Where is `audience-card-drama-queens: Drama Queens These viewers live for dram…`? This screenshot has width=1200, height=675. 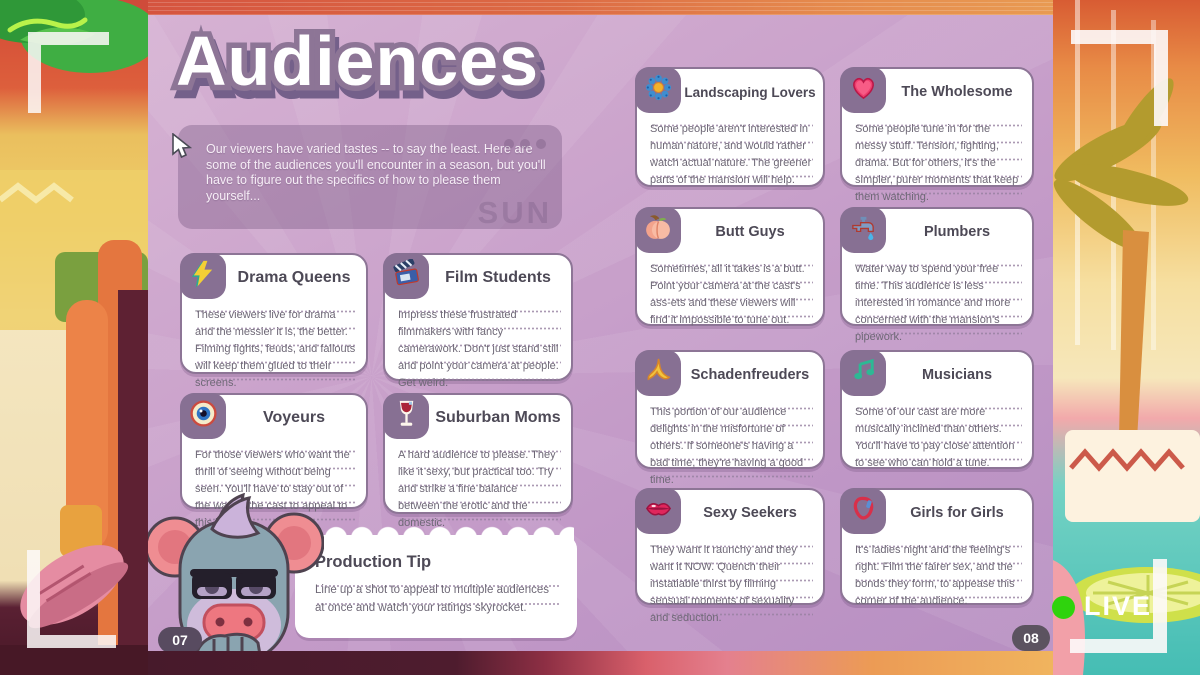 audience-card-drama-queens: Drama Queens These viewers live for dram… is located at coordinates (274, 322).